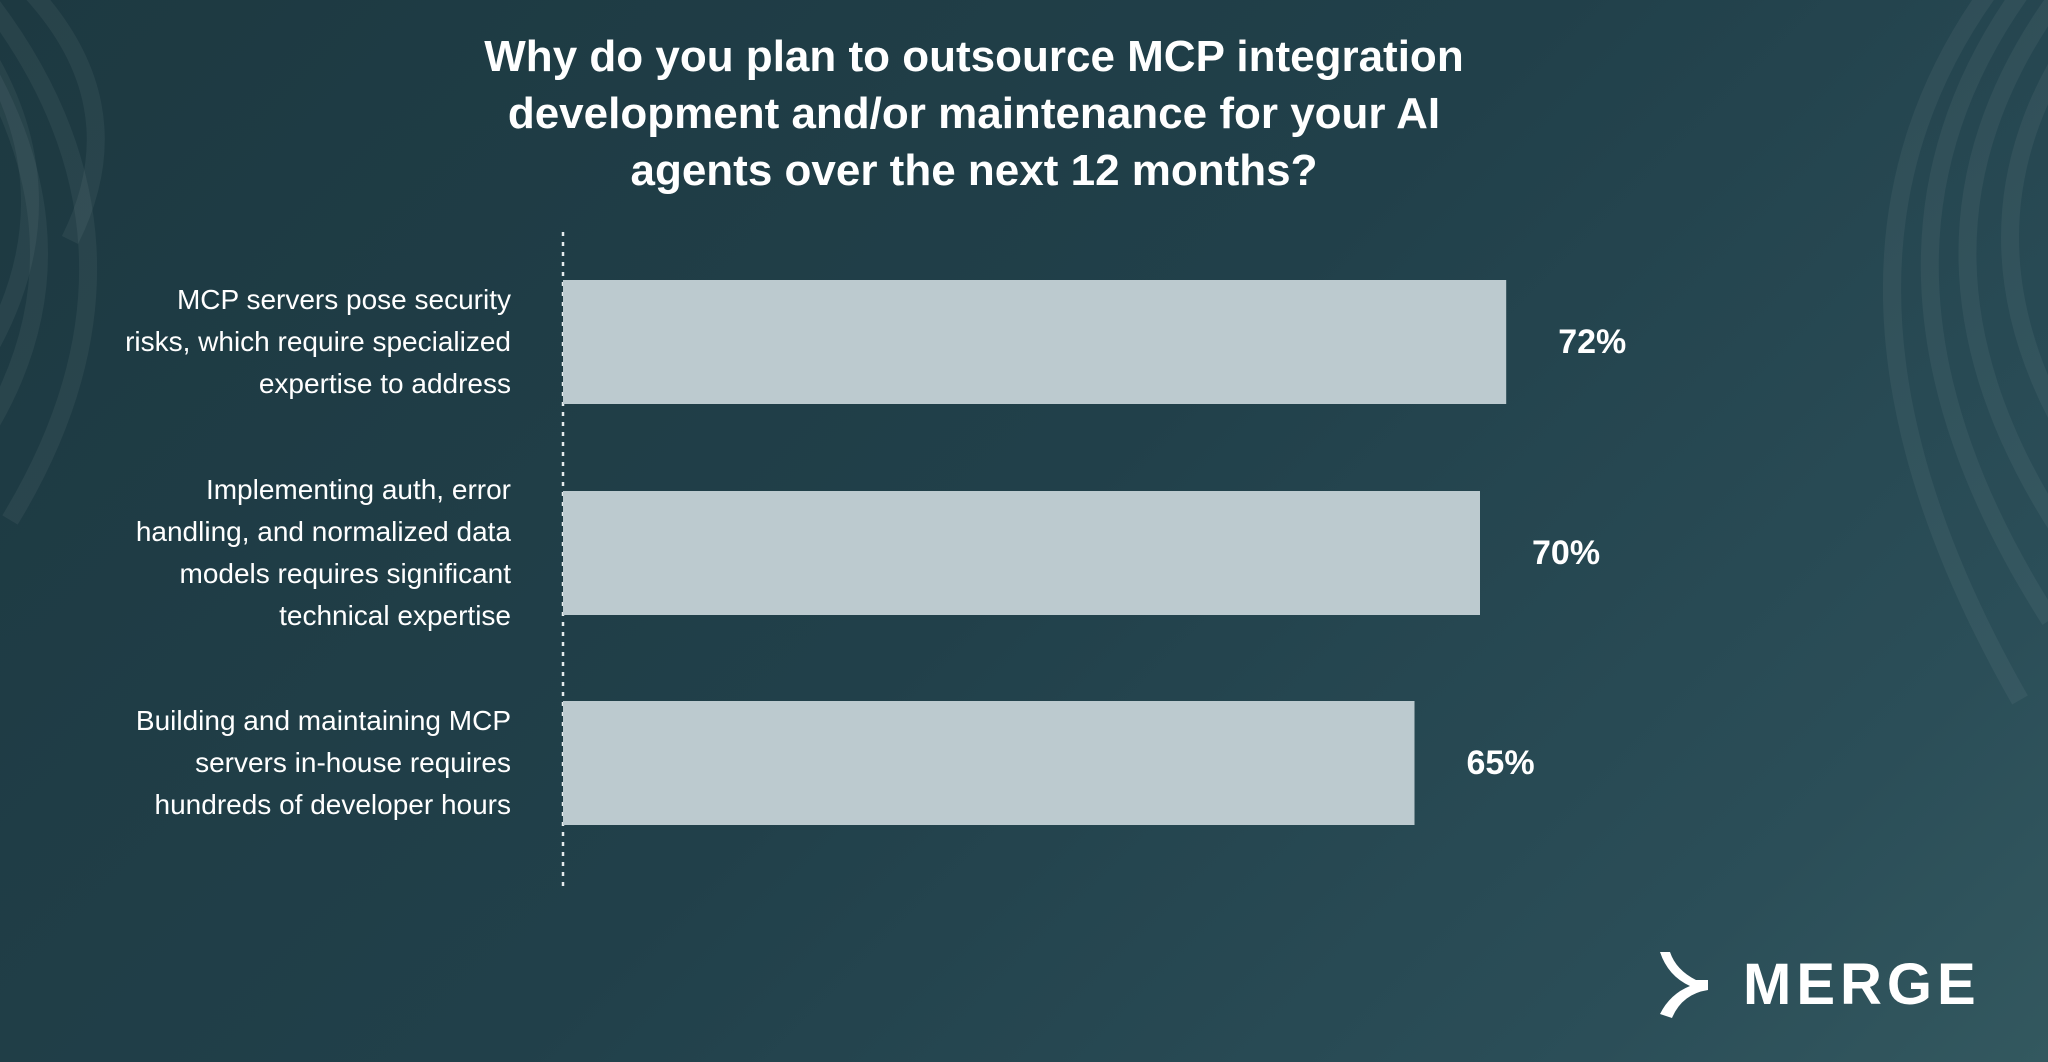 The height and width of the screenshot is (1062, 2048). Describe the element at coordinates (343, 299) in the screenshot. I see `category-label-line: MCP servers pose security` at that location.